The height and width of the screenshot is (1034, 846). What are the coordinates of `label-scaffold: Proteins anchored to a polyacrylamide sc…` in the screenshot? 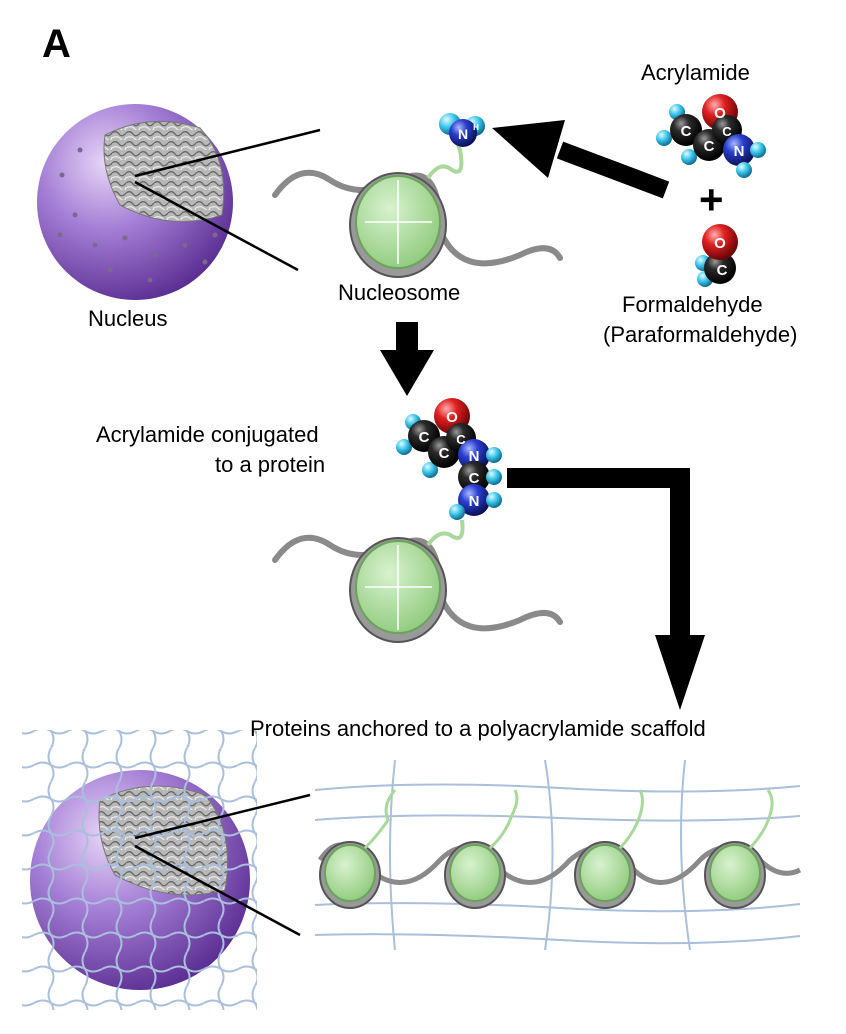 It's located at (478, 728).